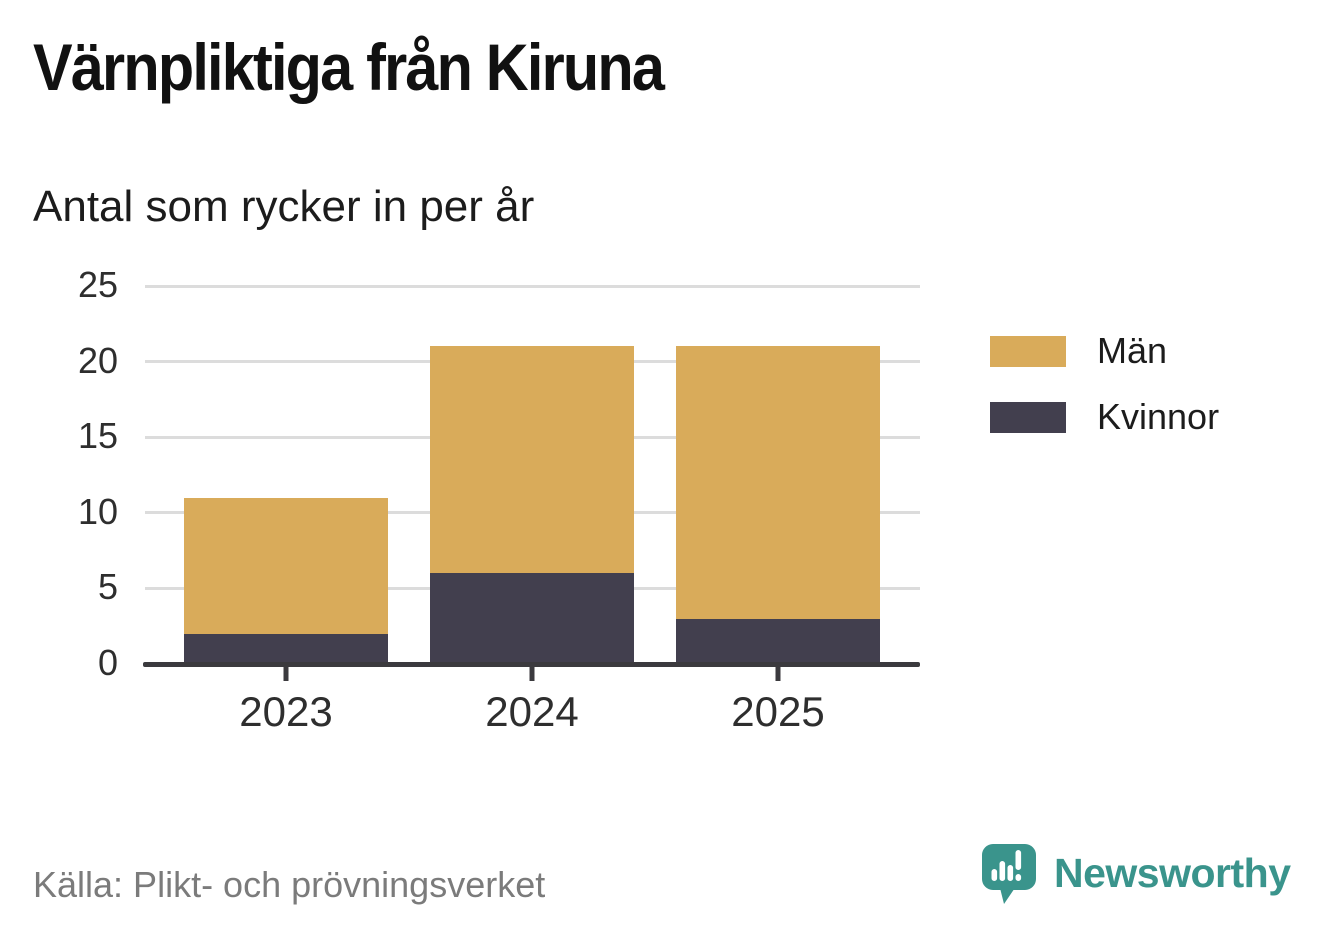  I want to click on y-axis-label-10: 10, so click(97, 511).